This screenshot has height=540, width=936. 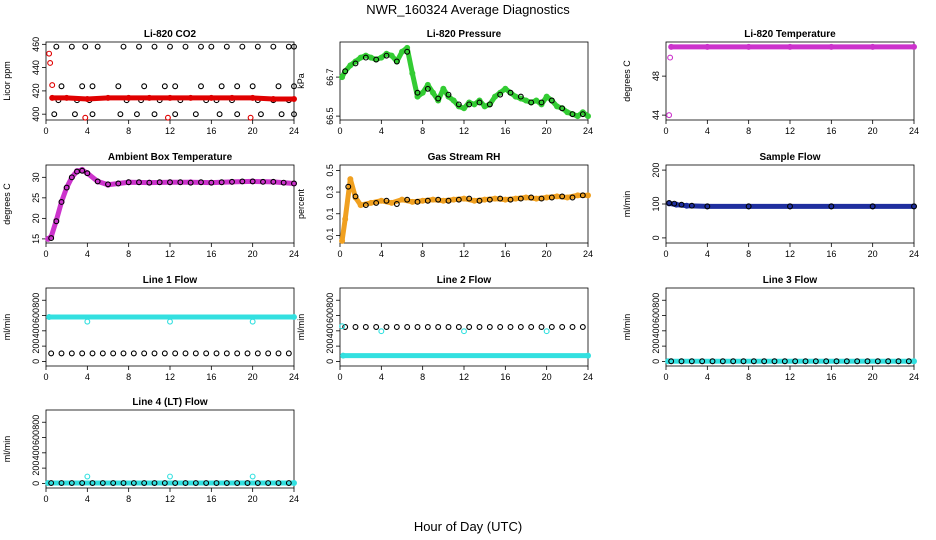 I want to click on y-tick-label: 48, so click(x=656, y=76).